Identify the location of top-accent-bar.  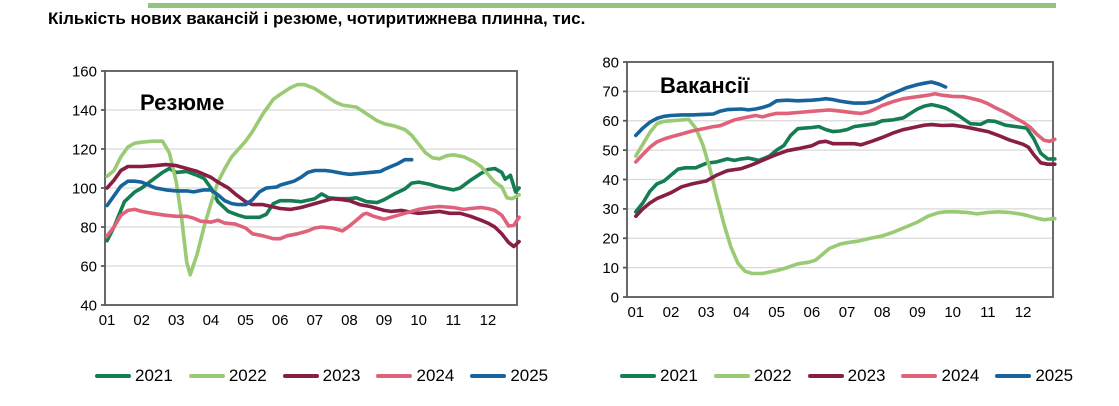
(602, 5).